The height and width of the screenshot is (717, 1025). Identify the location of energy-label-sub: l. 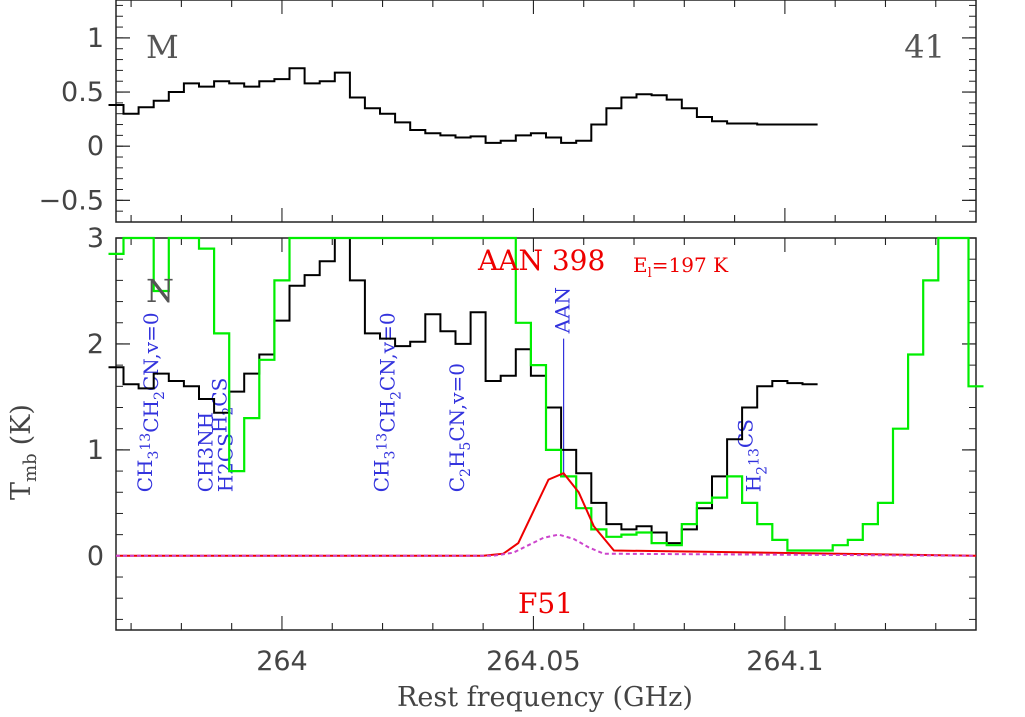
(650, 273).